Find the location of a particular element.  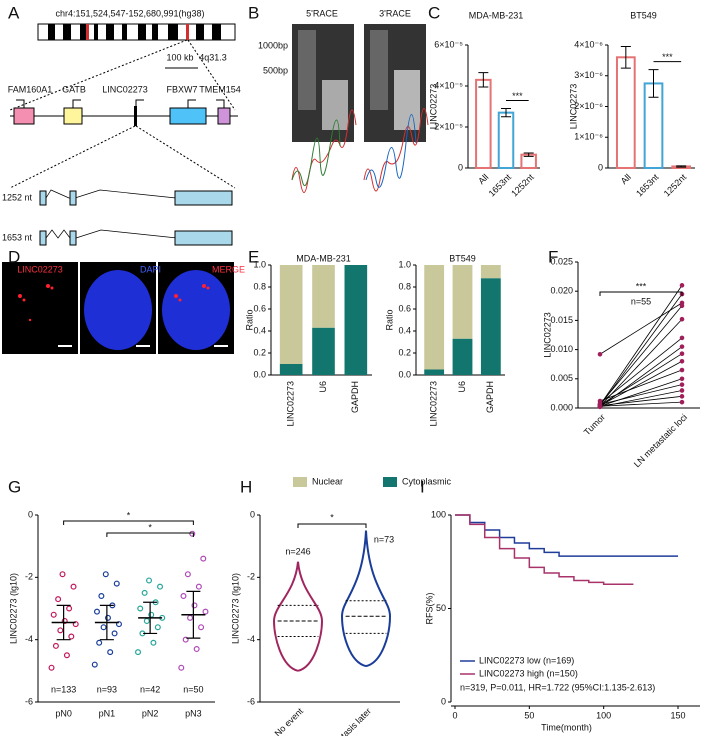

x-tick-label: pN2 is located at coordinates (150, 713).